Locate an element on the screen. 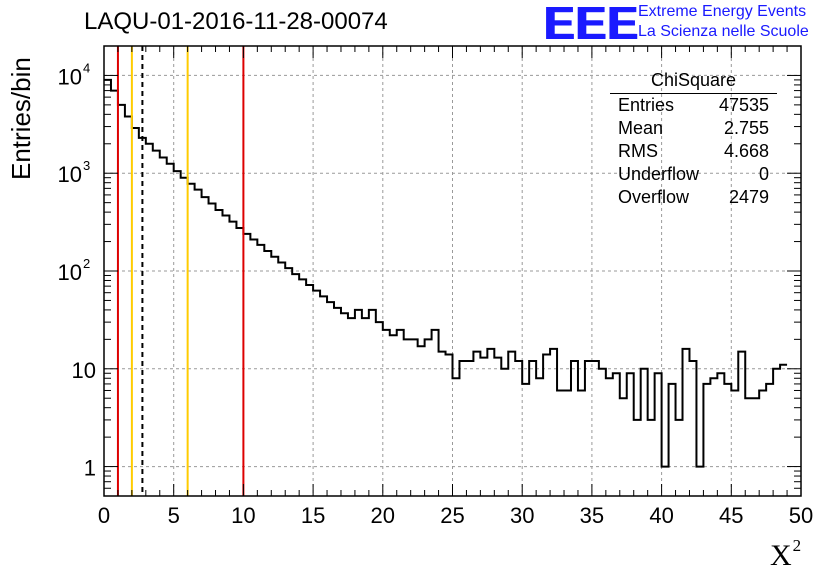  y-tick-label-exponent: 4 is located at coordinates (86, 67).